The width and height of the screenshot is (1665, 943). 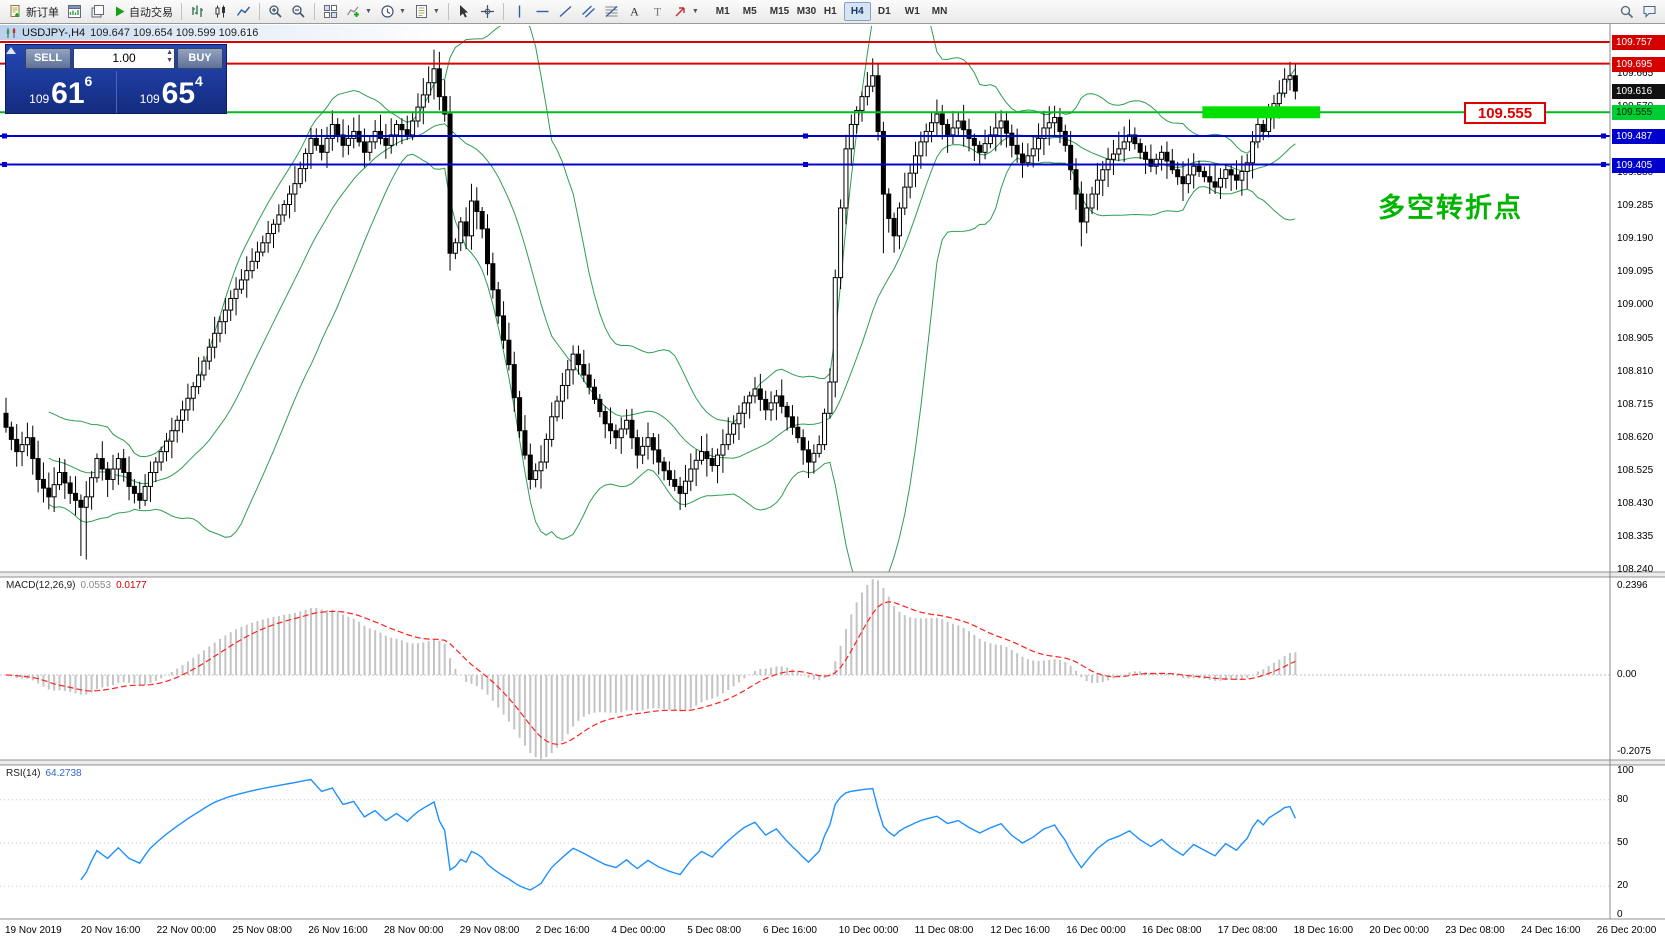 I want to click on trade-panel-controls: SELL 1.00 ▲ ▼ BUY, so click(x=116, y=58).